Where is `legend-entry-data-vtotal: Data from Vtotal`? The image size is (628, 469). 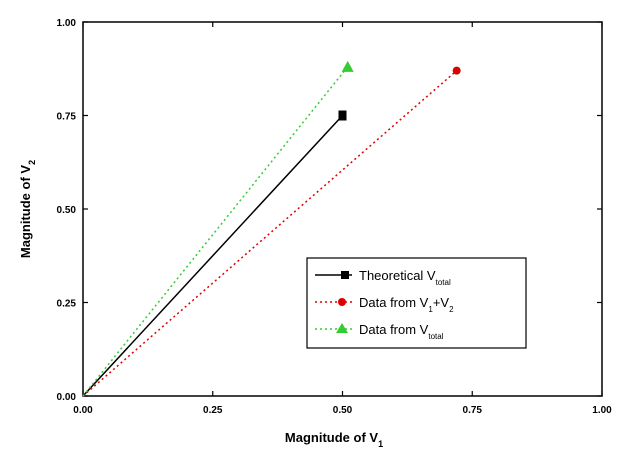
legend-entry-data-vtotal: Data from Vtotal is located at coordinates (379, 331).